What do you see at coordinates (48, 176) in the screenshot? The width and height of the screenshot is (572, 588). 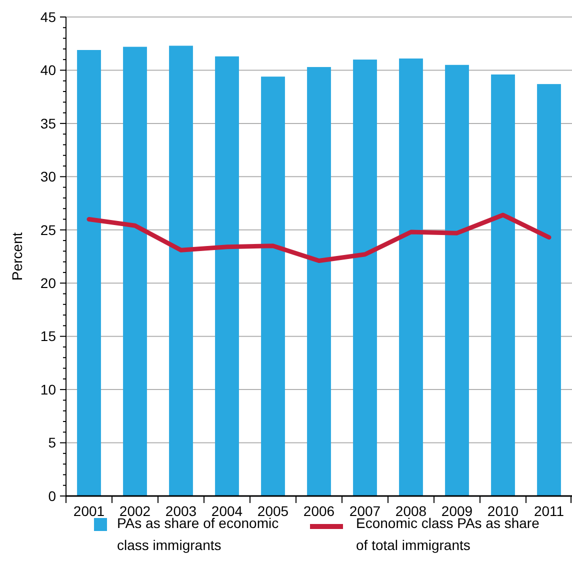 I see `y-tick-label: 30` at bounding box center [48, 176].